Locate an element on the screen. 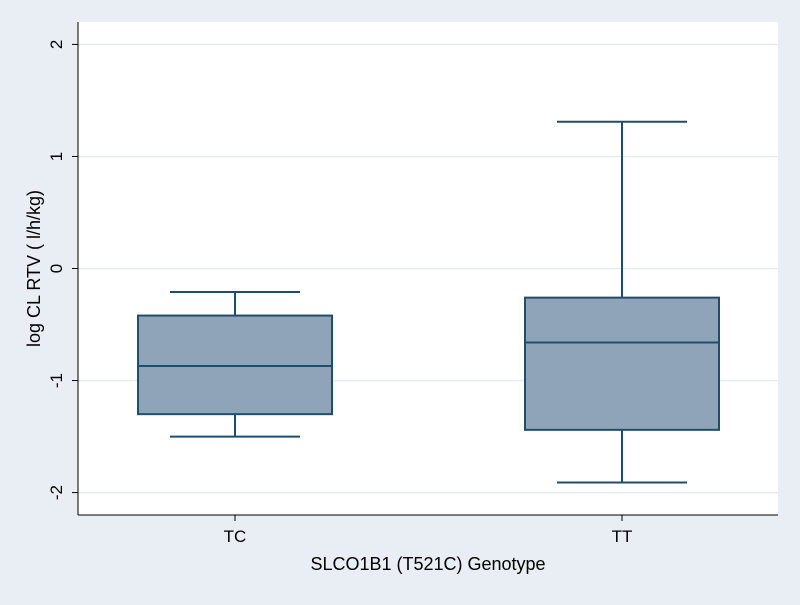  x-axis-label: SLCO1B1 (T521C) Genotype is located at coordinates (427, 564).